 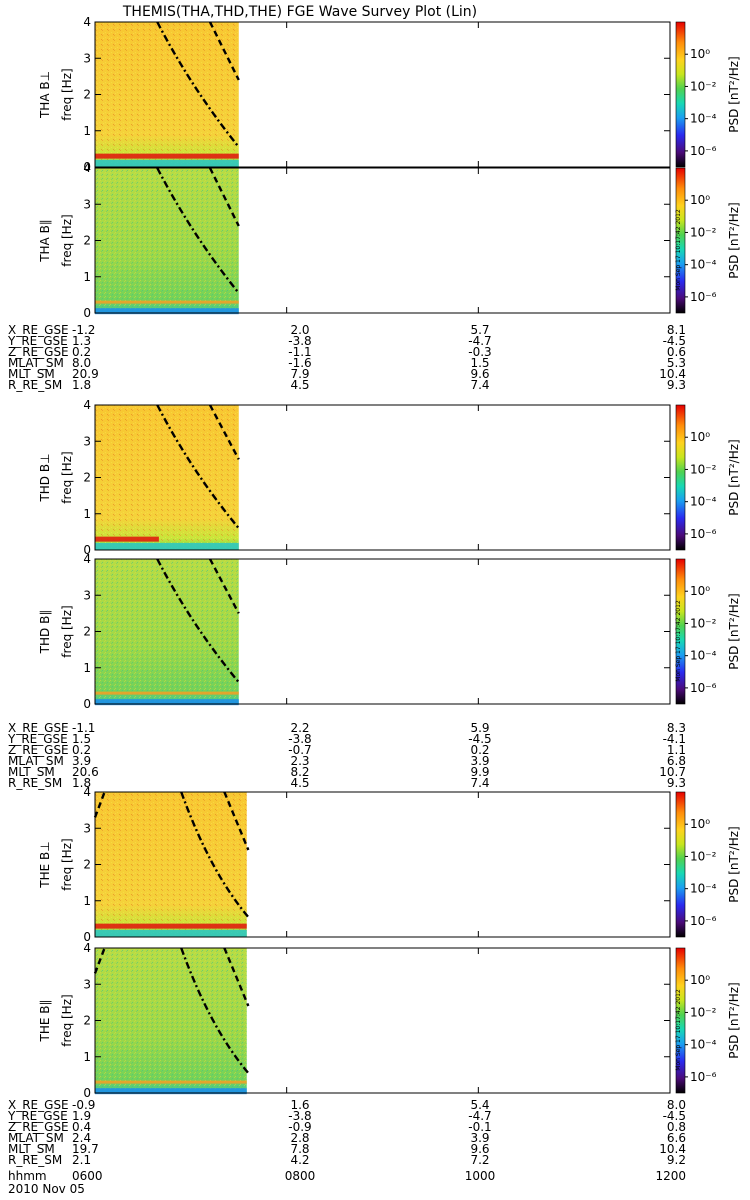 I want to click on ephemeris-value: 9.3, so click(x=676, y=385).